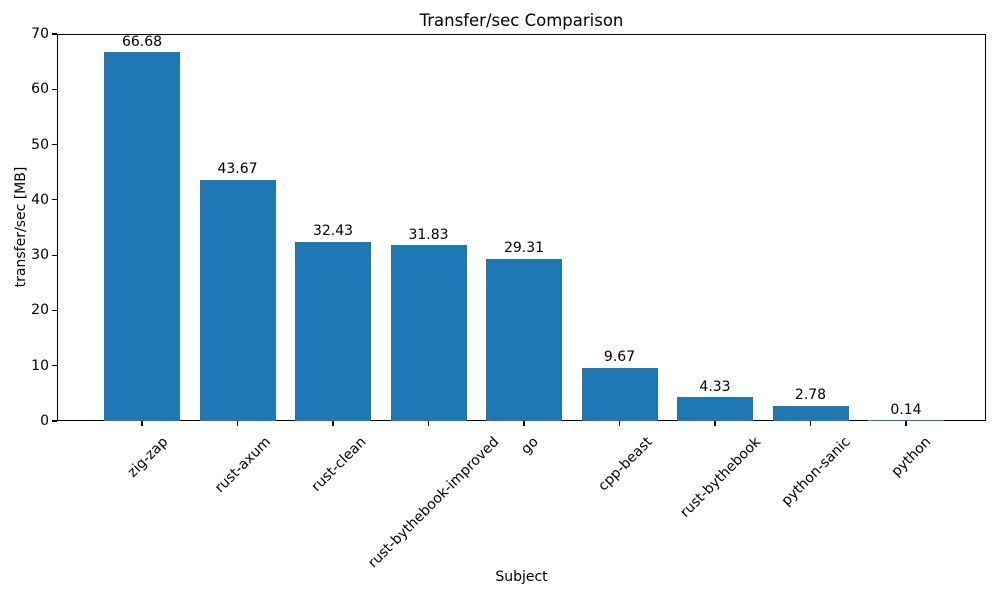 This screenshot has height=600, width=1000. Describe the element at coordinates (237, 169) in the screenshot. I see `bar-value-label: 43.67` at that location.